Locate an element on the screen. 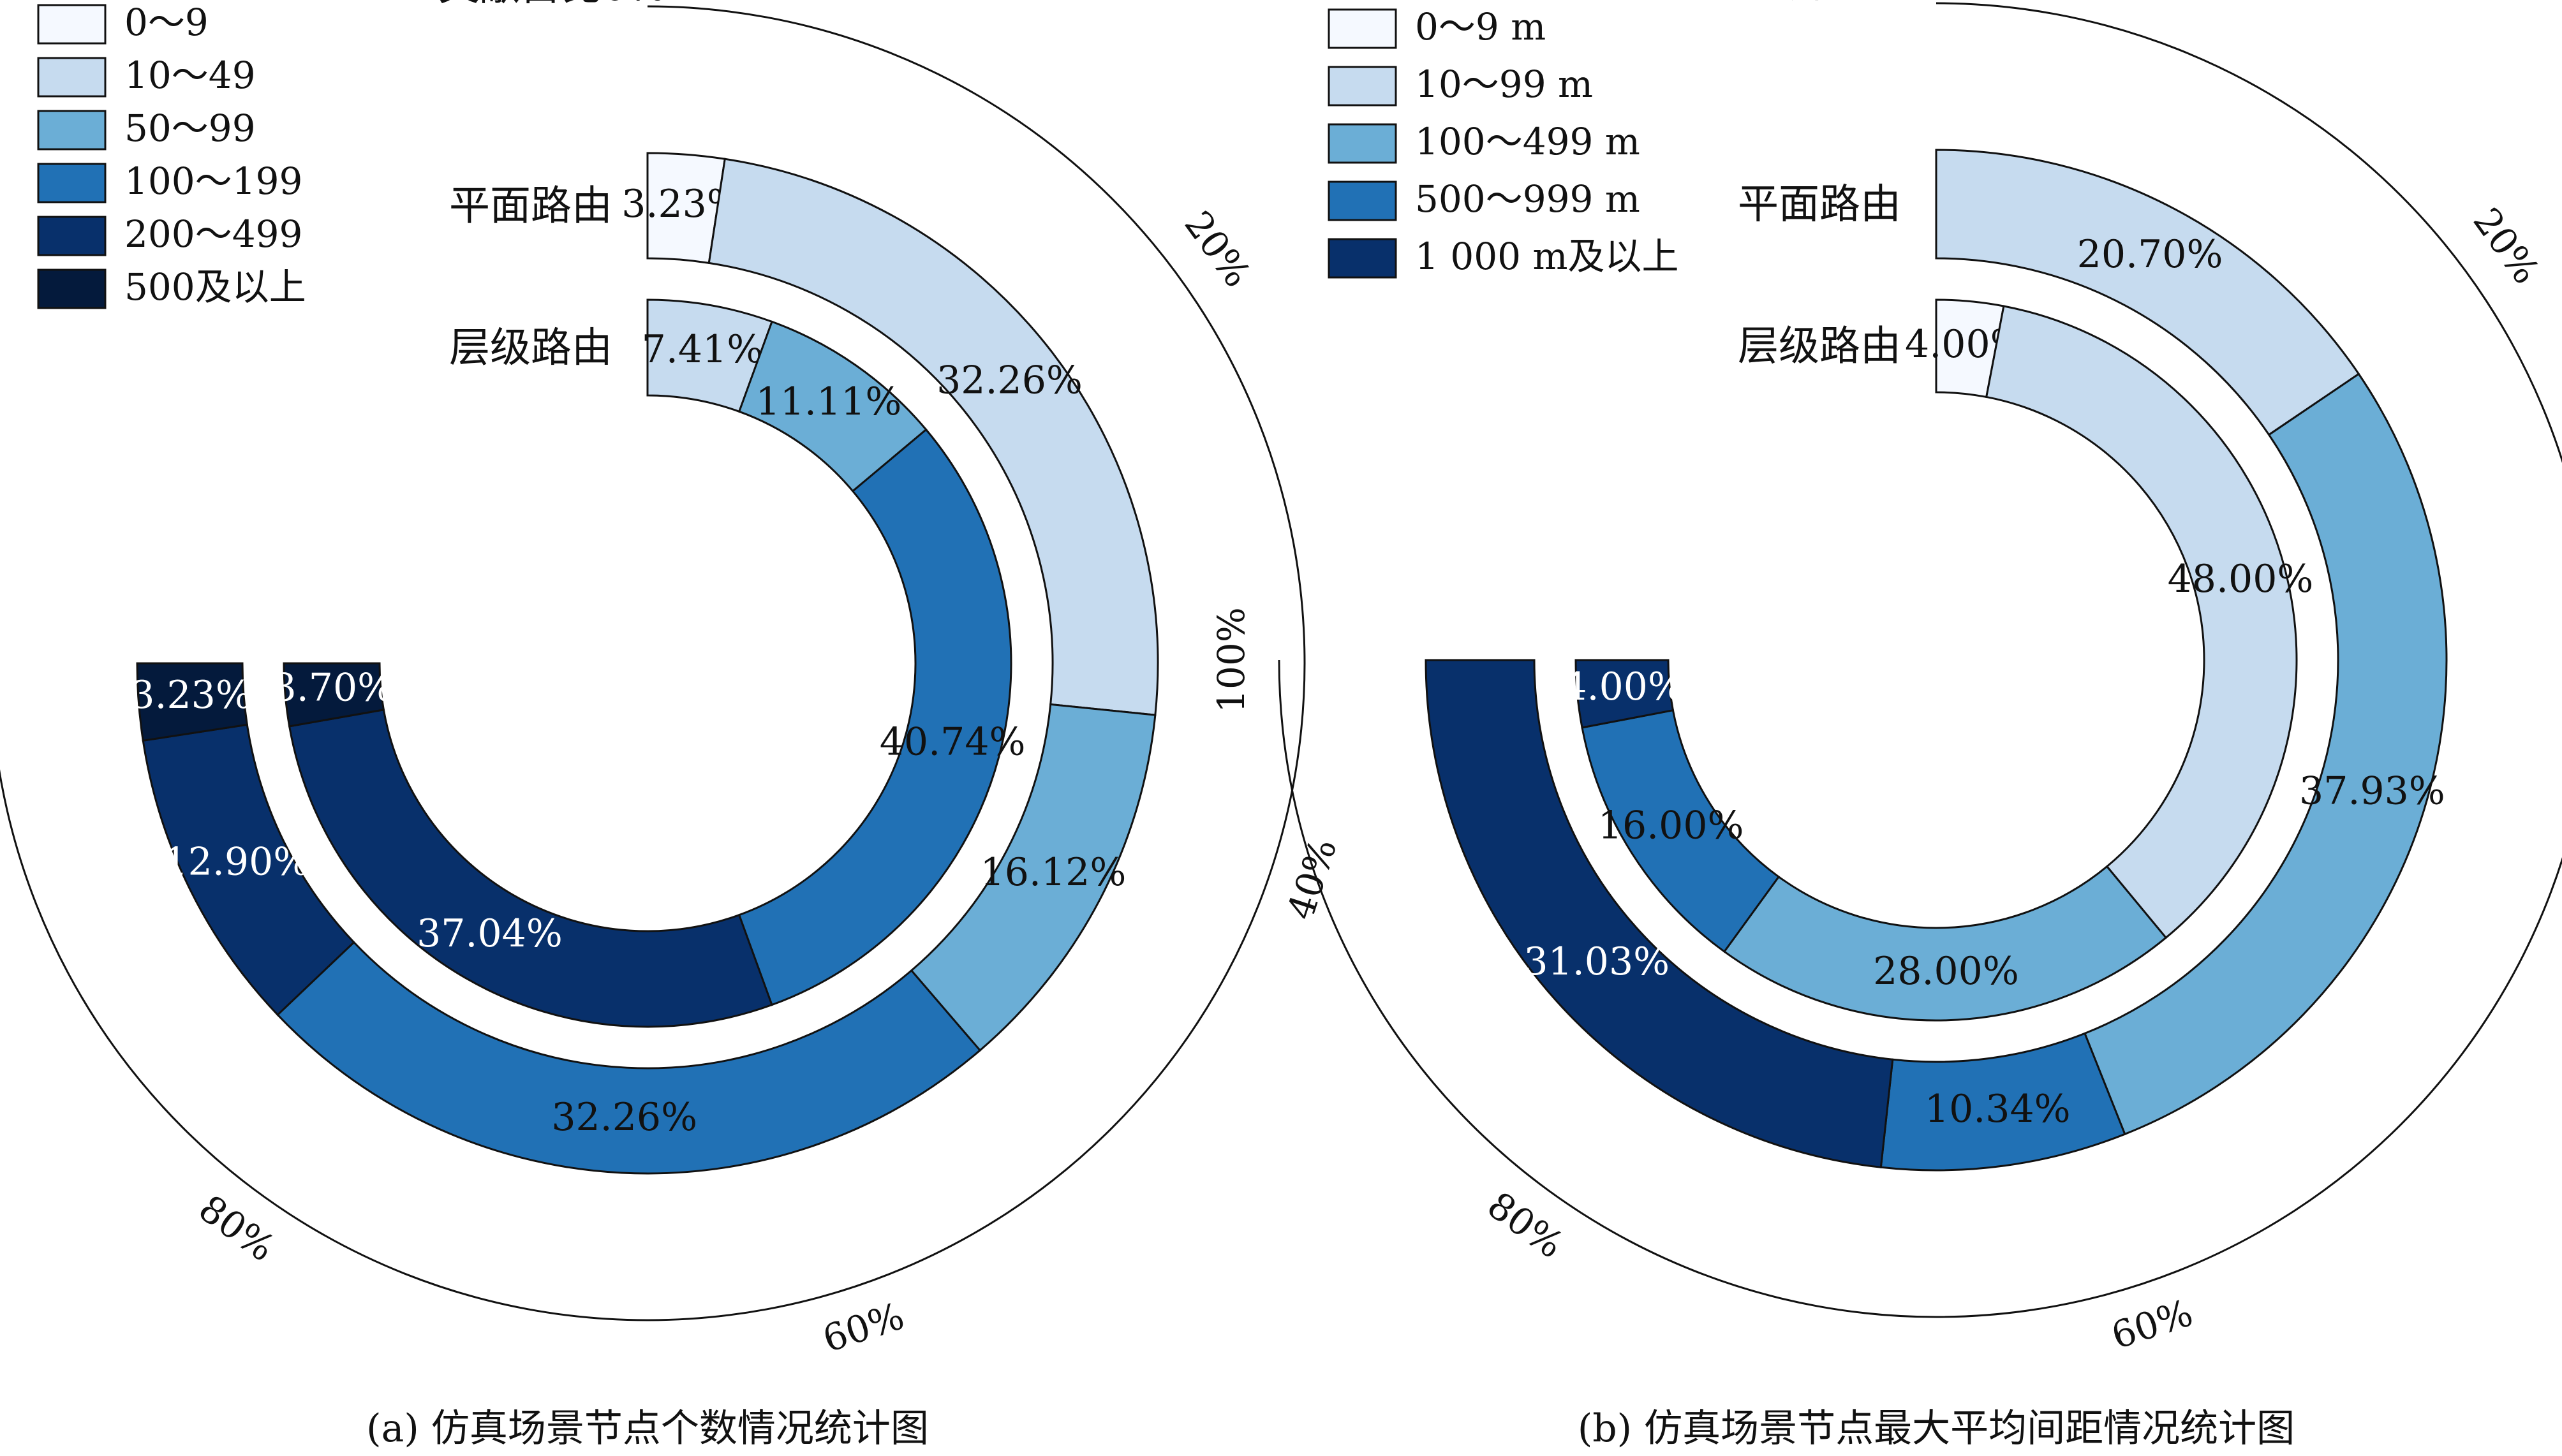  segment-label: 7.41% is located at coordinates (703, 349).